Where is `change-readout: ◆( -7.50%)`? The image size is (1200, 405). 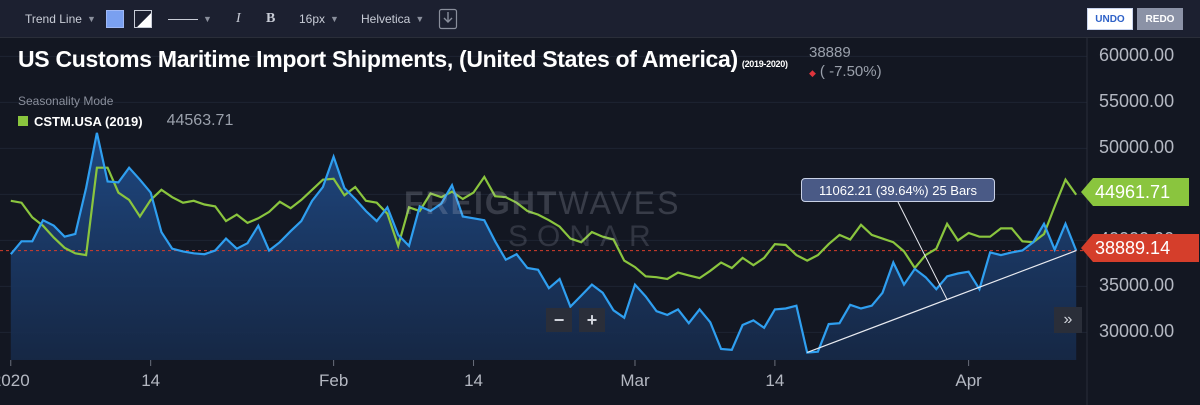
change-readout: ◆( -7.50%) is located at coordinates (845, 71).